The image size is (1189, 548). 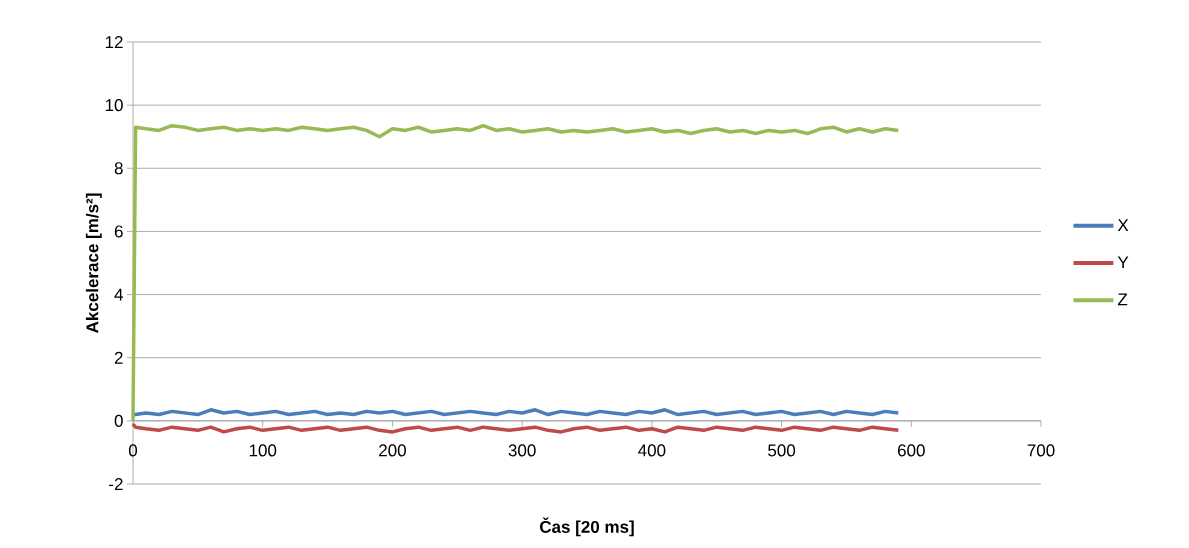 I want to click on x-axis-title: Čas [20 ms], so click(x=586, y=527).